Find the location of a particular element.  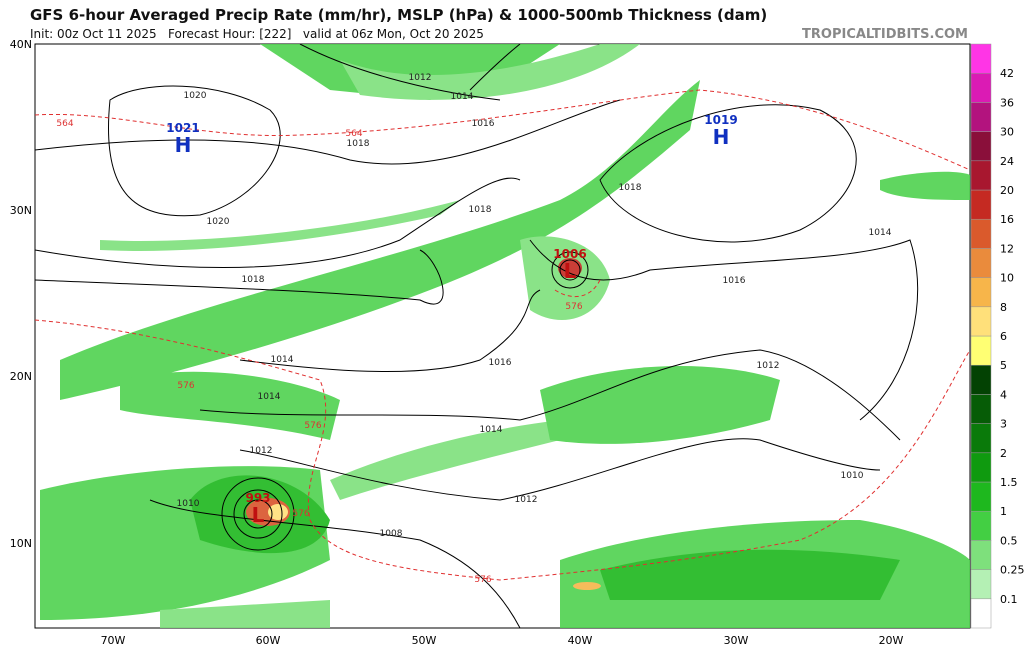

lon-label: 70W is located at coordinates (113, 640).